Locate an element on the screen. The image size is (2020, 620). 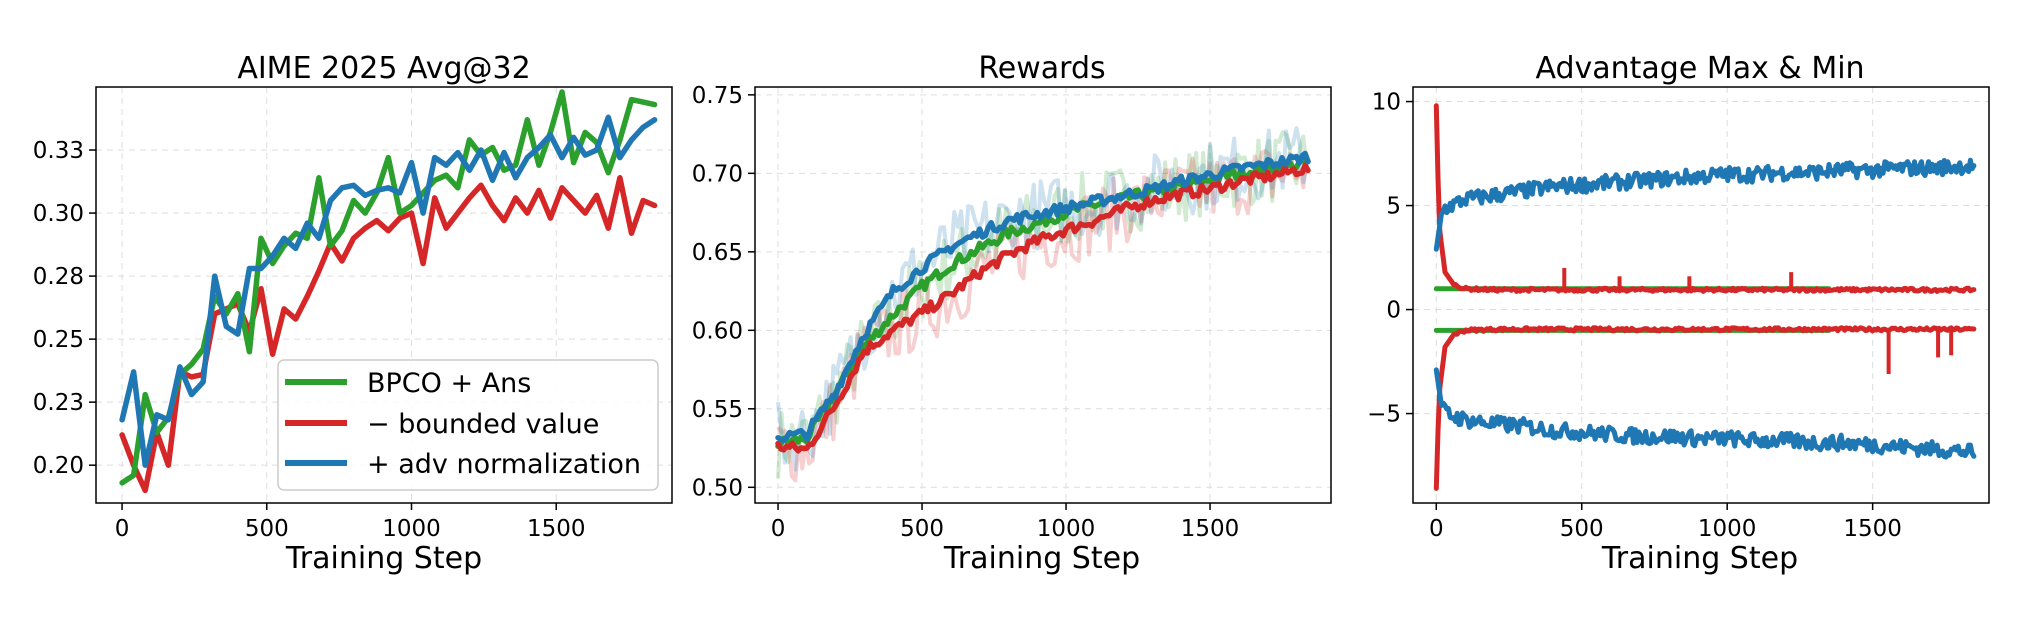
y-axis: 0.50 0.55 0.60 0.65 0.70 0.75 is located at coordinates (723, 292).